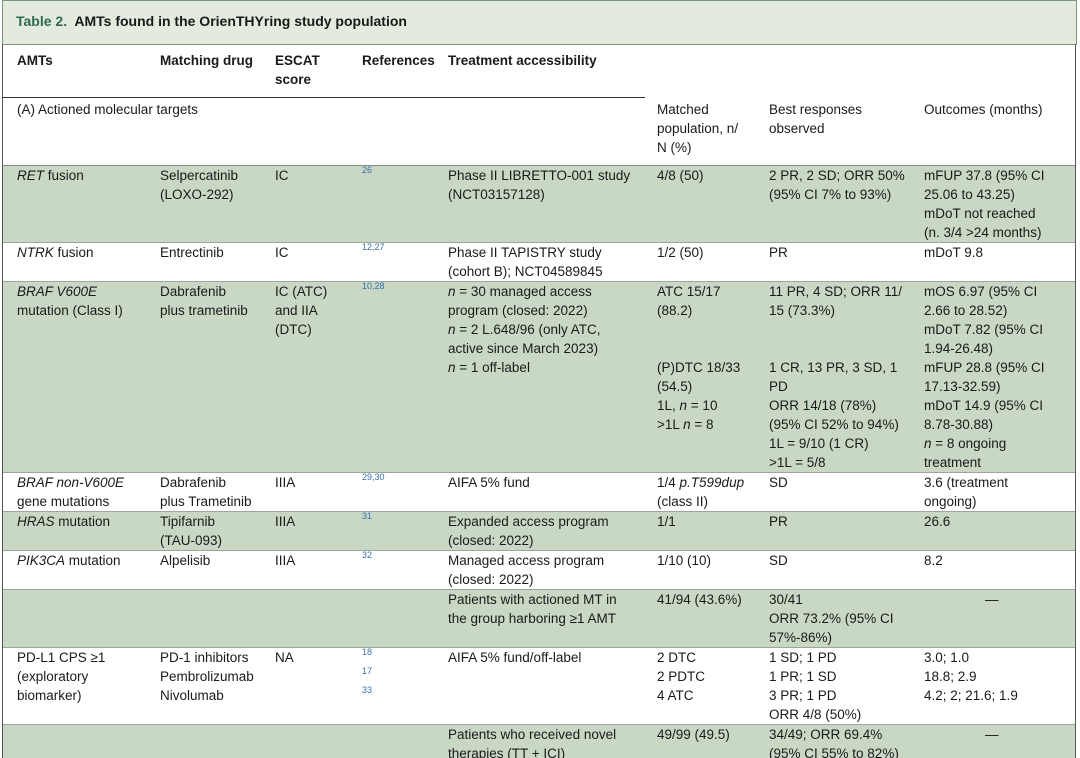 The image size is (1080, 758). I want to click on cell-text: (54.5), so click(675, 386).